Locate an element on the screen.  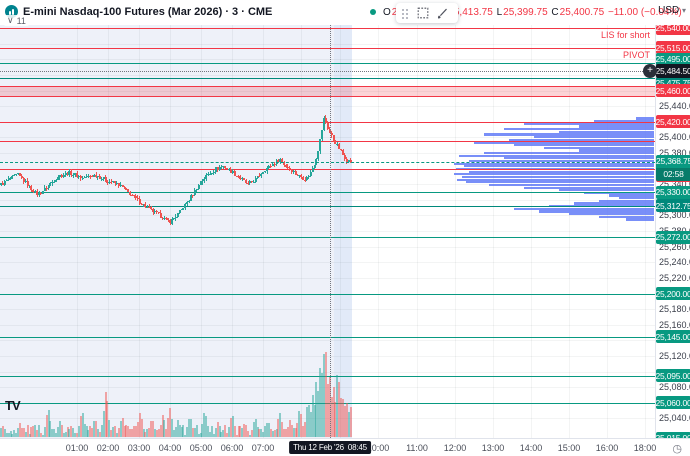
drag-handle-icon is located at coordinates (404, 13).